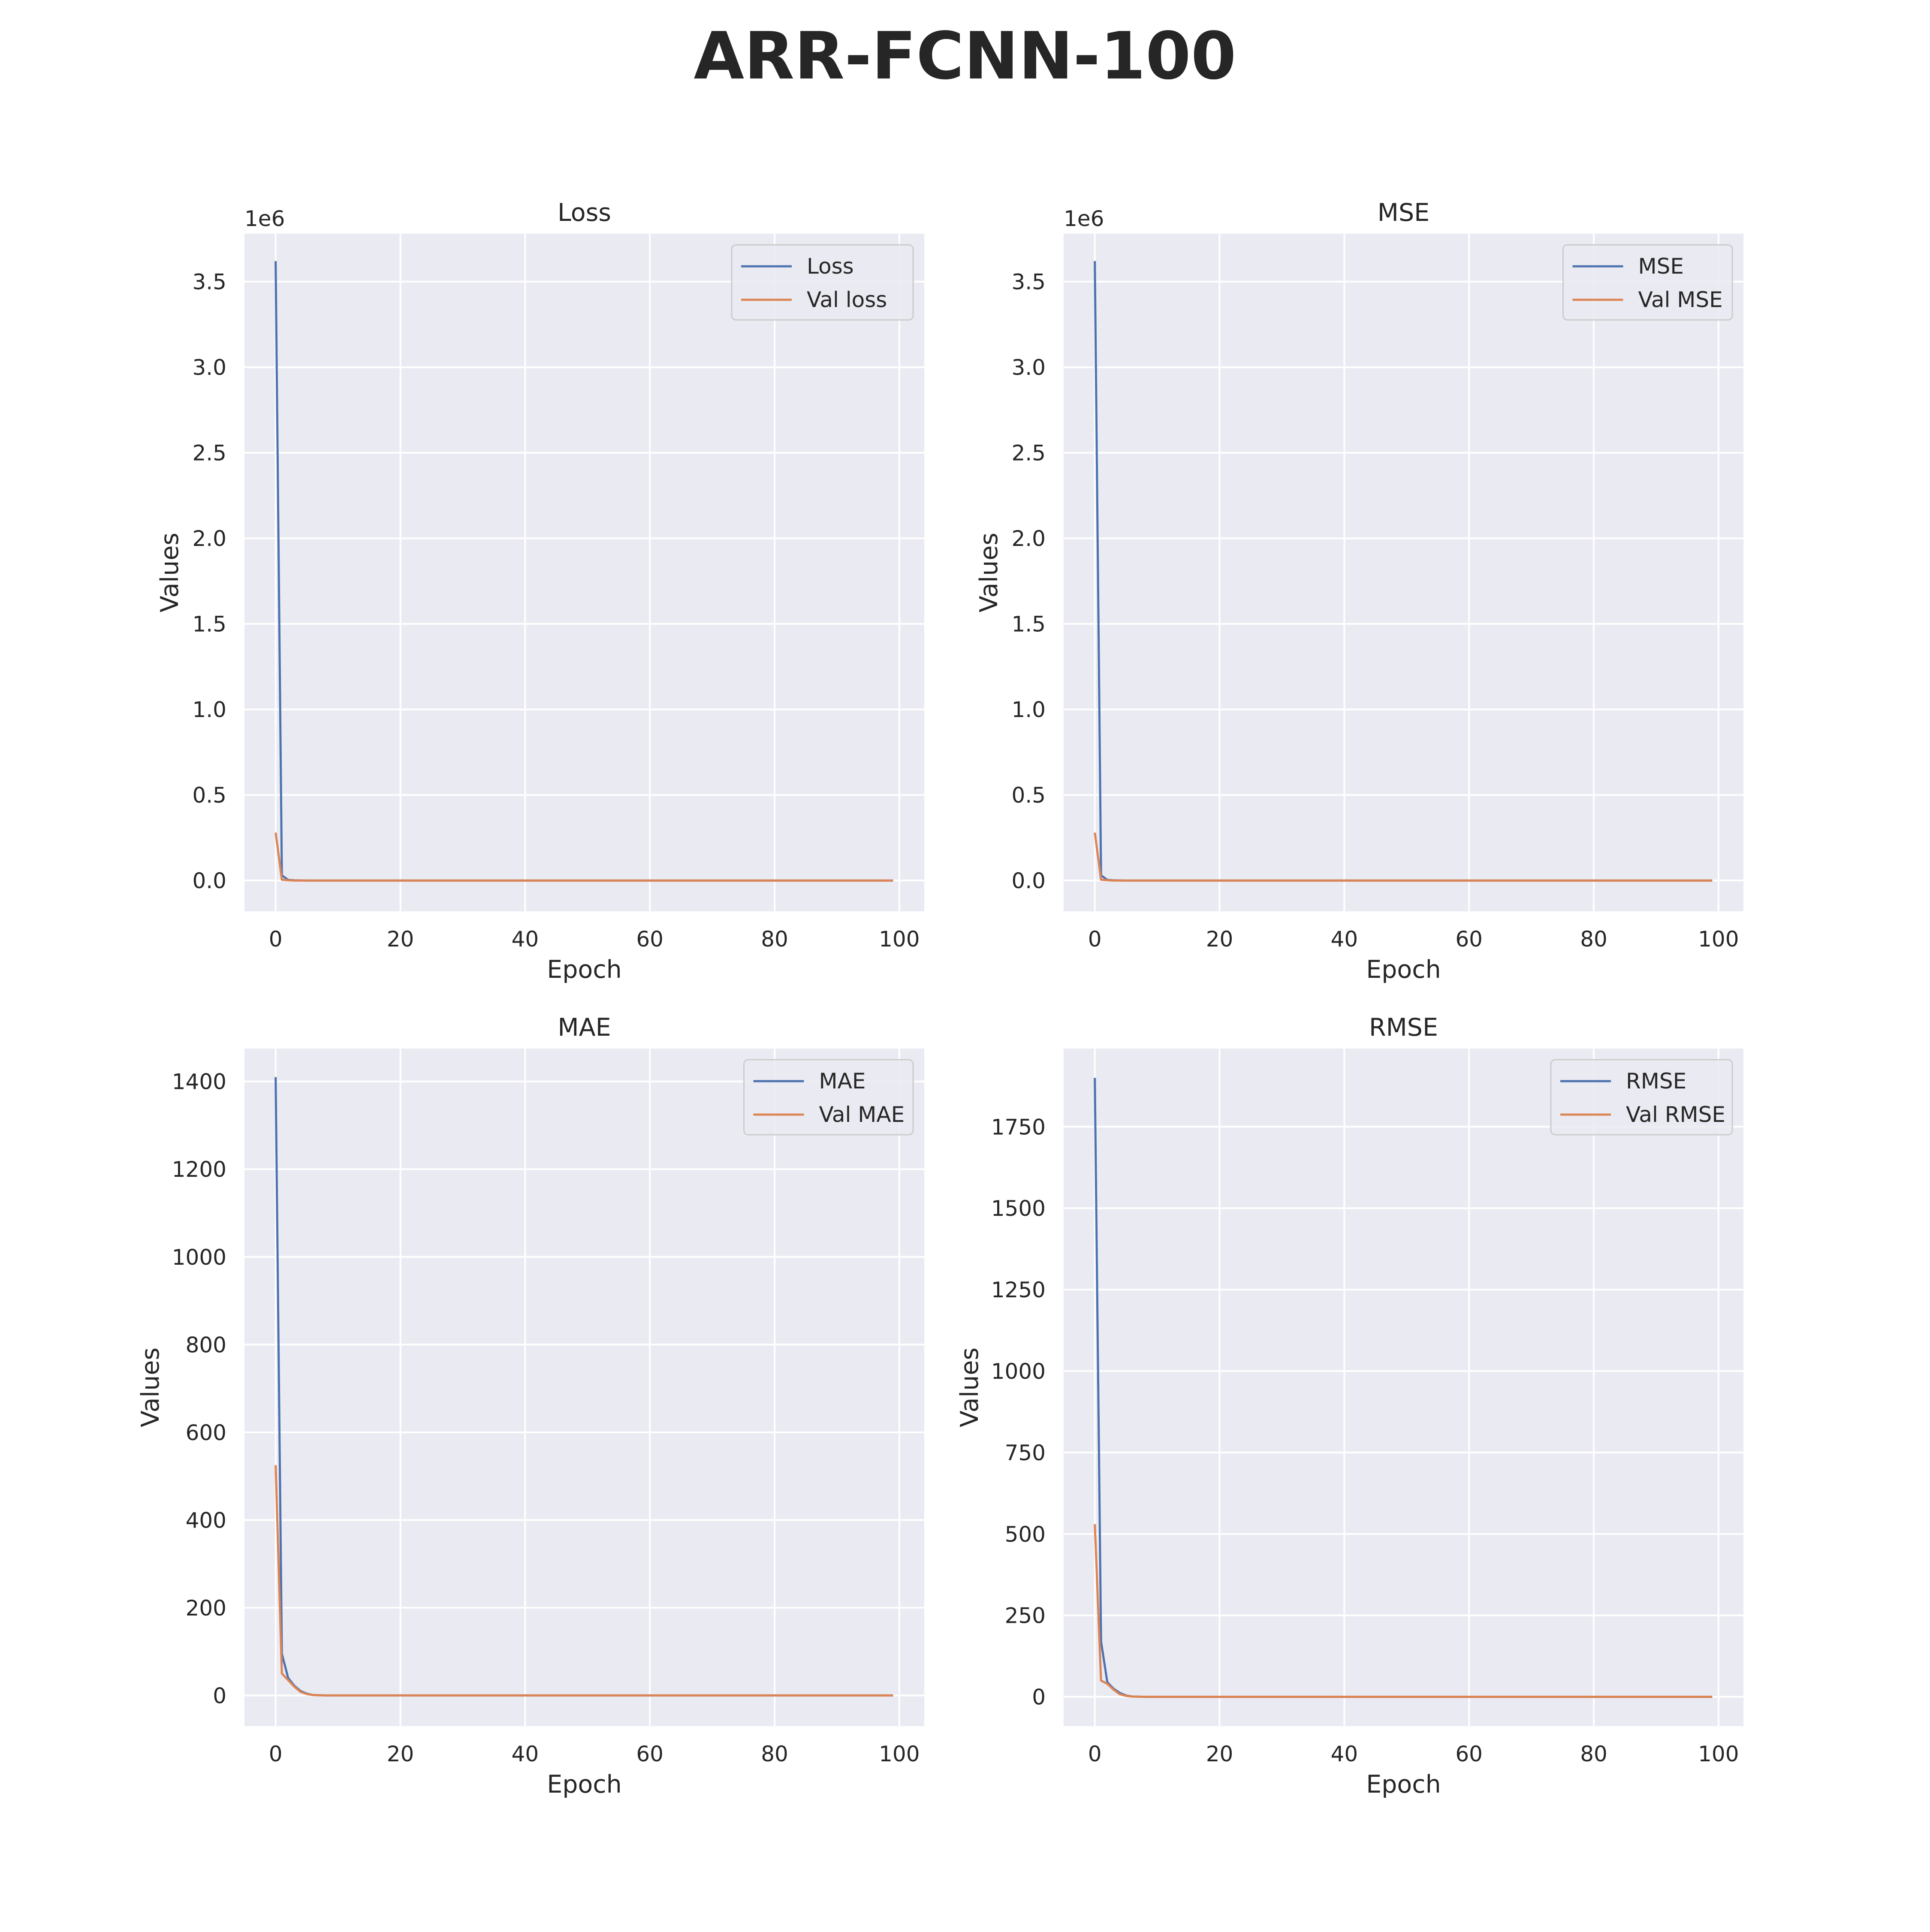 This screenshot has height=1932, width=1930. Describe the element at coordinates (1675, 1114) in the screenshot. I see `legend-label: Val RMSE` at that location.